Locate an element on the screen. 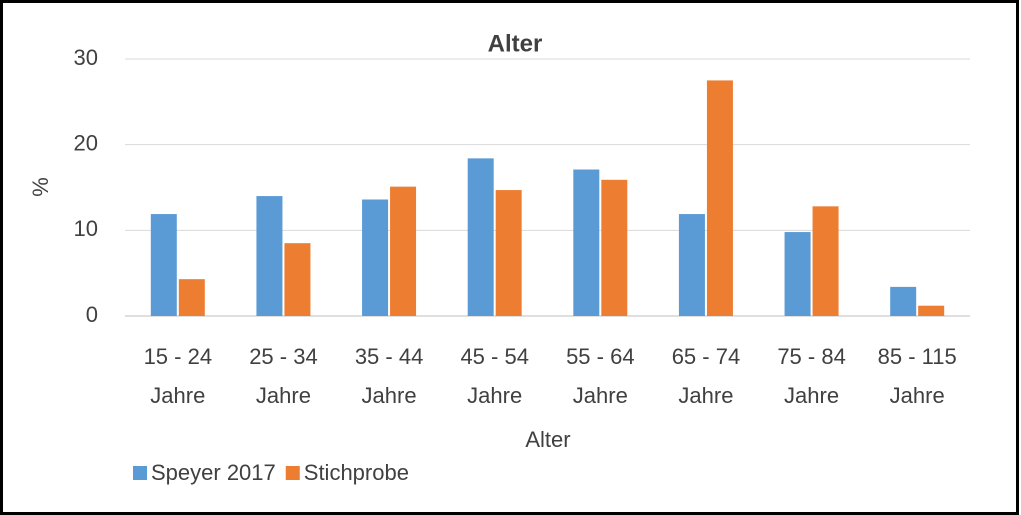 This screenshot has height=515, width=1021. y-tick-label: 20 is located at coordinates (86, 142).